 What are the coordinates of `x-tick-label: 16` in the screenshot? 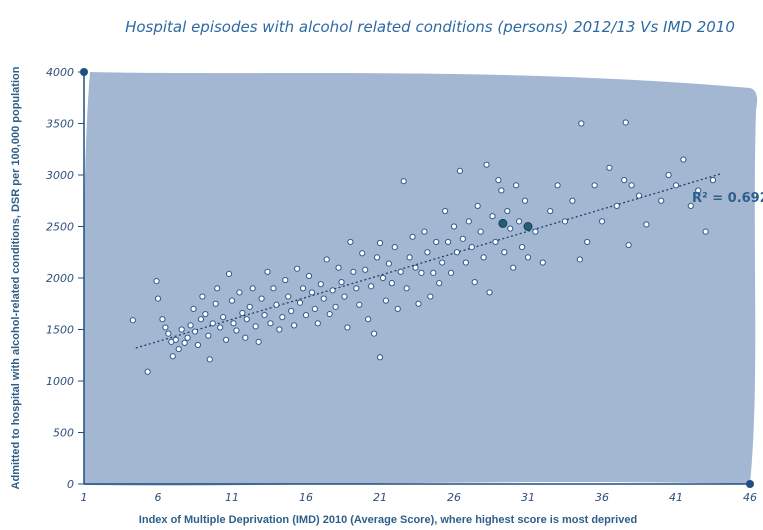 It's located at (306, 497).